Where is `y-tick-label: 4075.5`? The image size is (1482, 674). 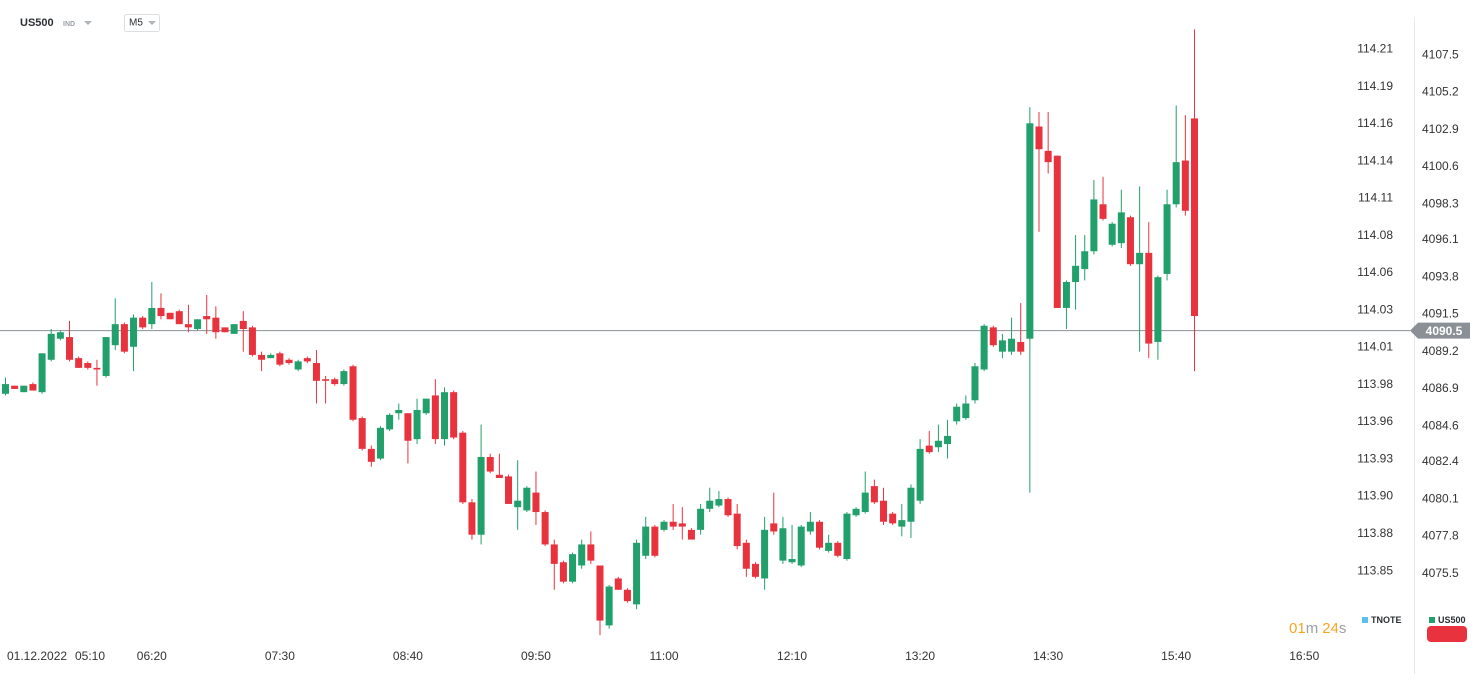
y-tick-label: 4075.5 is located at coordinates (1440, 573).